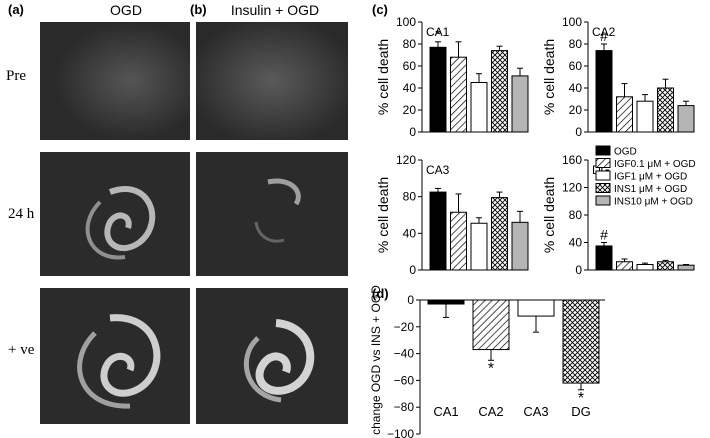  Describe the element at coordinates (383, 215) in the screenshot. I see `chart-ca3-ylabel: % cell death` at that location.